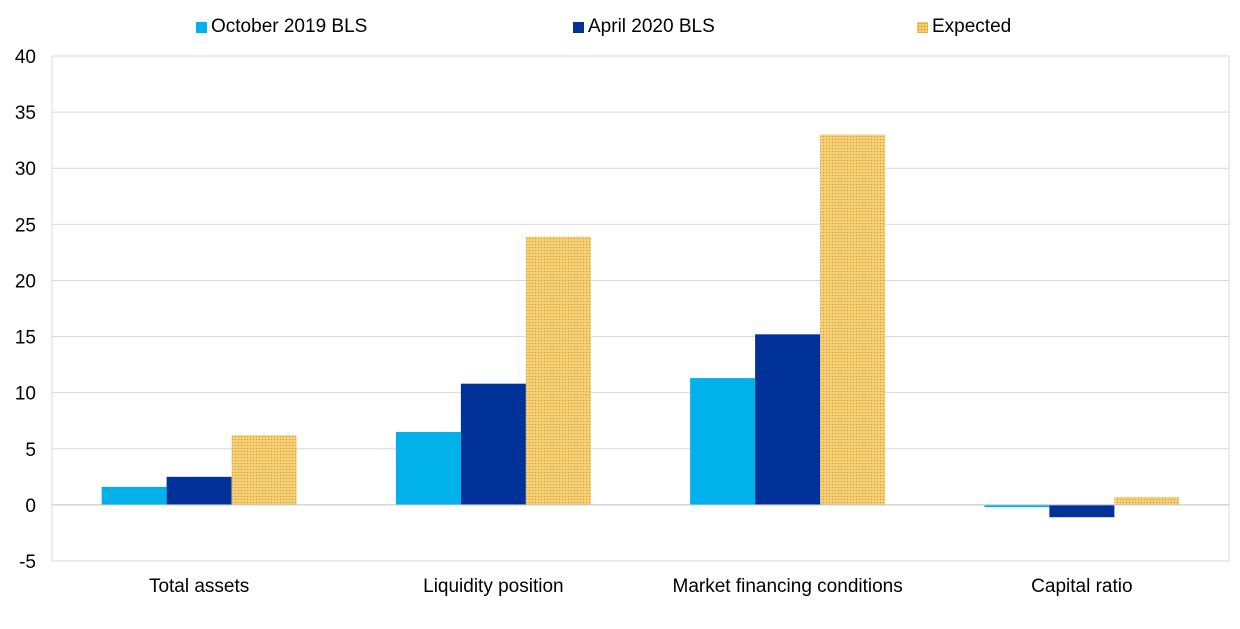  What do you see at coordinates (922, 27) in the screenshot?
I see `legend-swatch-expected` at bounding box center [922, 27].